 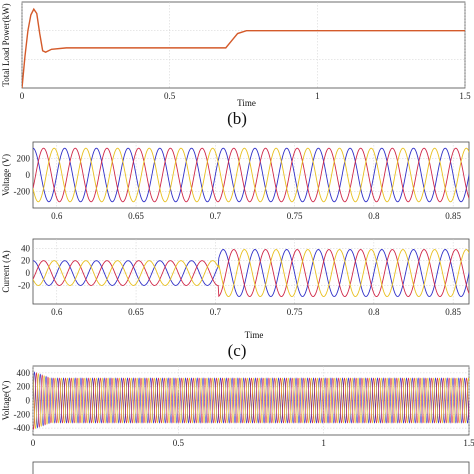 What do you see at coordinates (6, 44) in the screenshot?
I see `y-axis-label: Total Load Power(kW)` at bounding box center [6, 44].